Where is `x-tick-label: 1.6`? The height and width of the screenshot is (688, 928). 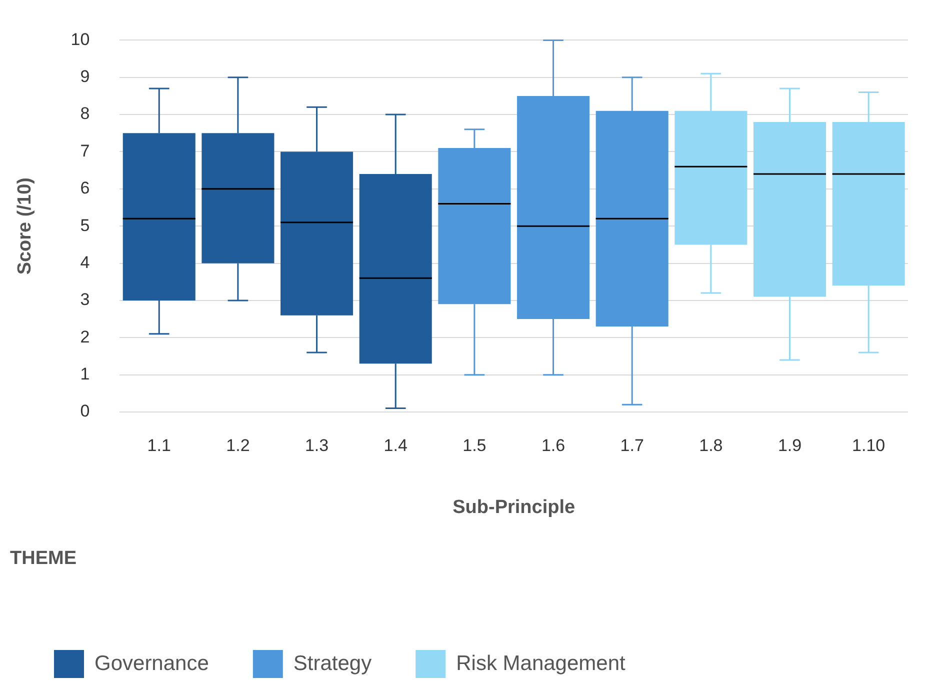 x-tick-label: 1.6 is located at coordinates (553, 445).